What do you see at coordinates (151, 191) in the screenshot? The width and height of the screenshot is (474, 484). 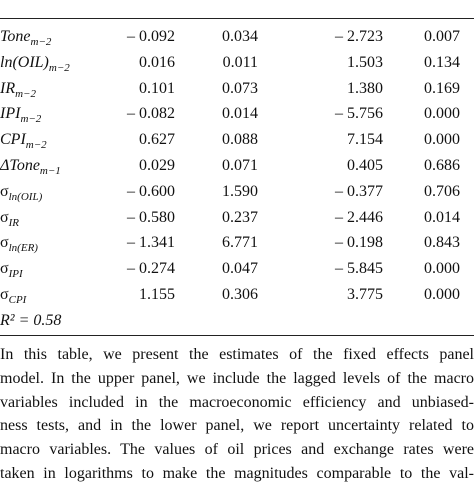 I see `cell-value: – 0.600` at bounding box center [151, 191].